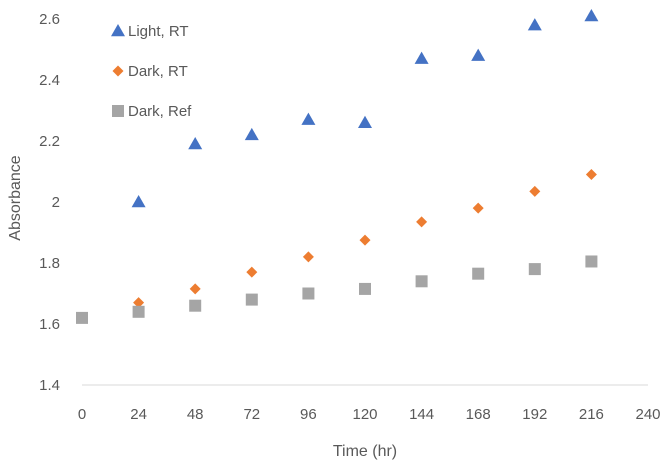  I want to click on x-tick-label: 120, so click(364, 414).